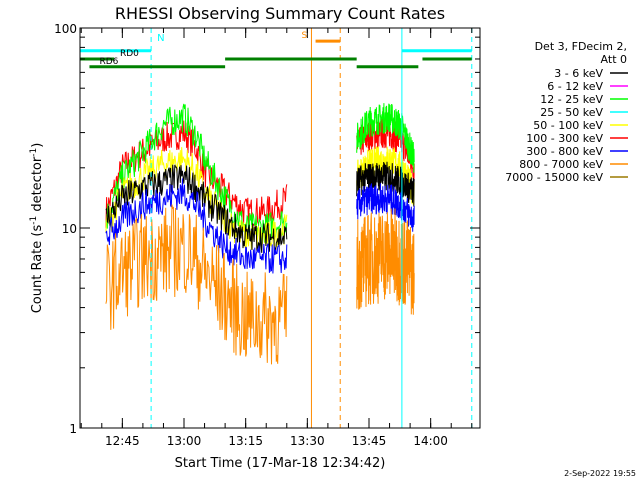 This screenshot has height=480, width=640. I want to click on series-300-800-kev, so click(260, 226).